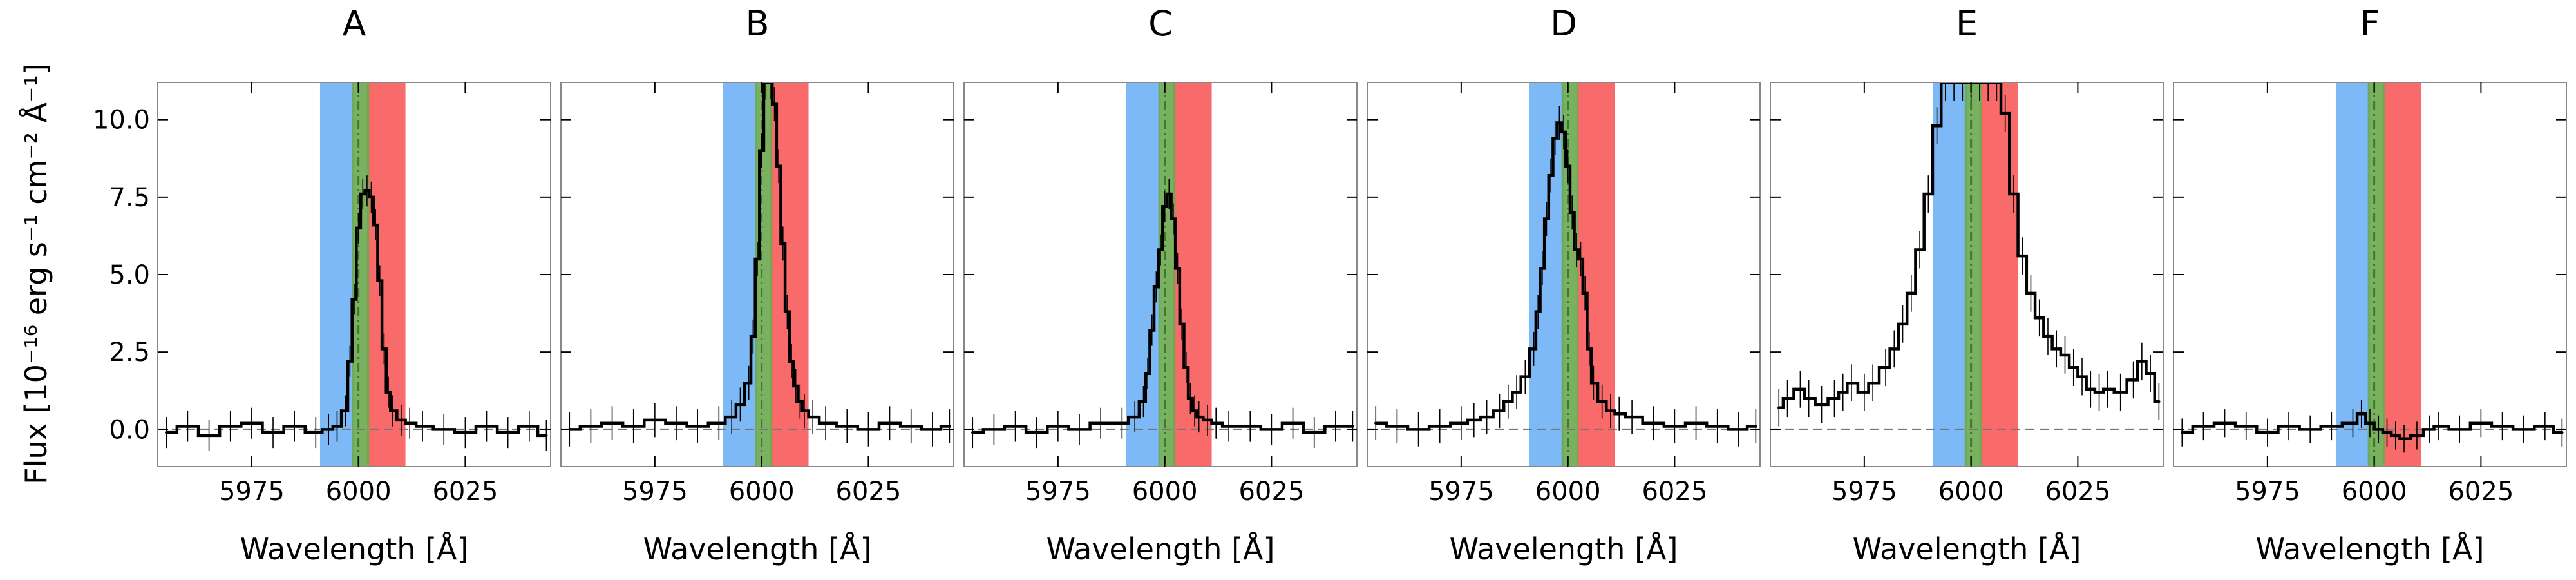 The width and height of the screenshot is (2576, 580). I want to click on panel-c: C 5975 6000 6025 Wavelength [Å], so click(1160, 284).